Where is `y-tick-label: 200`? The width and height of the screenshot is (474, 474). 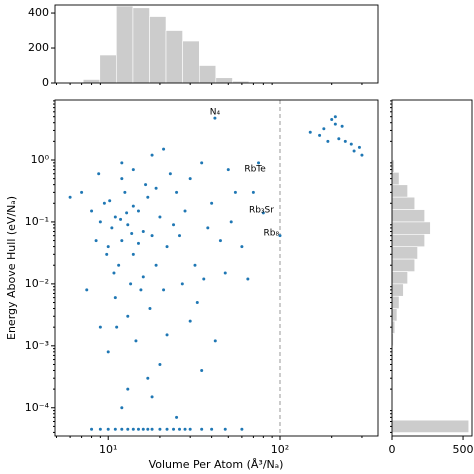 y-tick-label: 200 is located at coordinates (38, 47).